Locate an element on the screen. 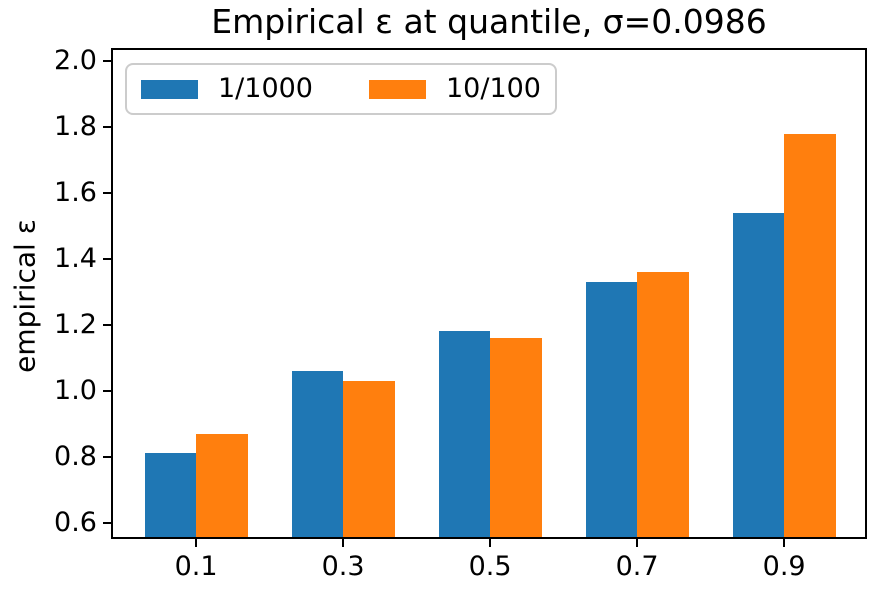  legend-label-10-100: 10/100 is located at coordinates (493, 88).